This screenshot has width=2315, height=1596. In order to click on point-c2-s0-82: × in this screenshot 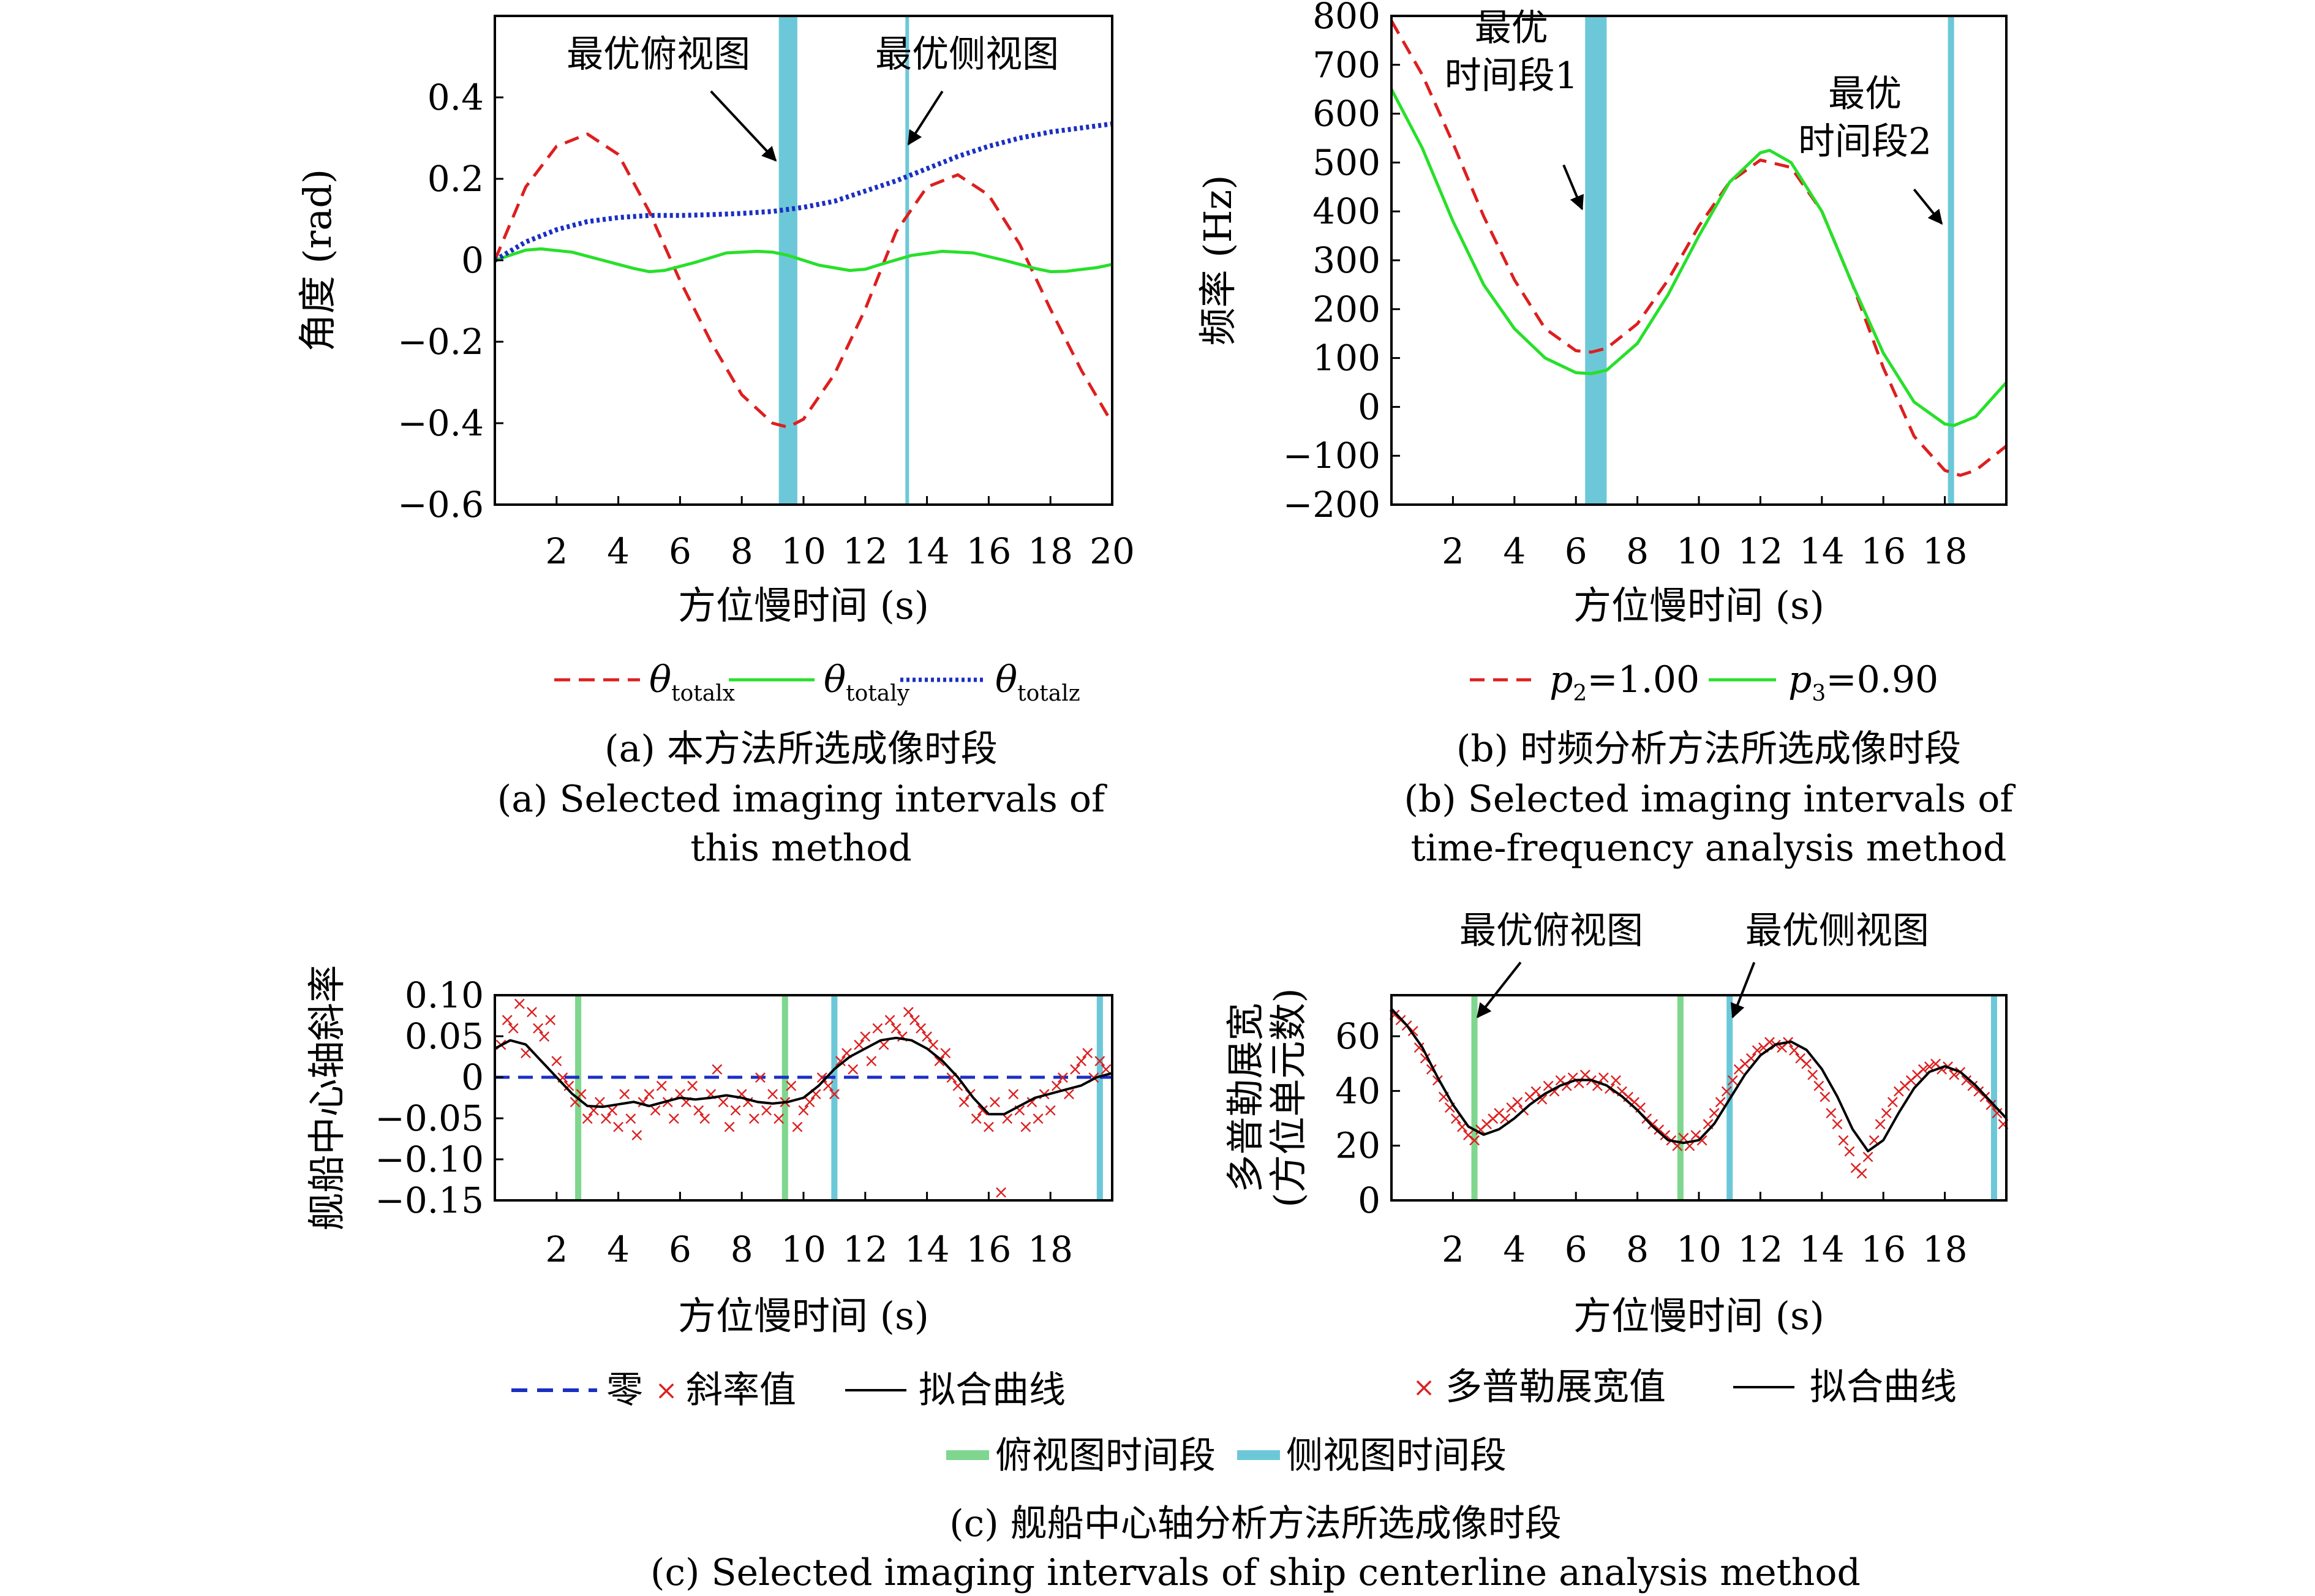, I will do `click(1899, 1091)`.